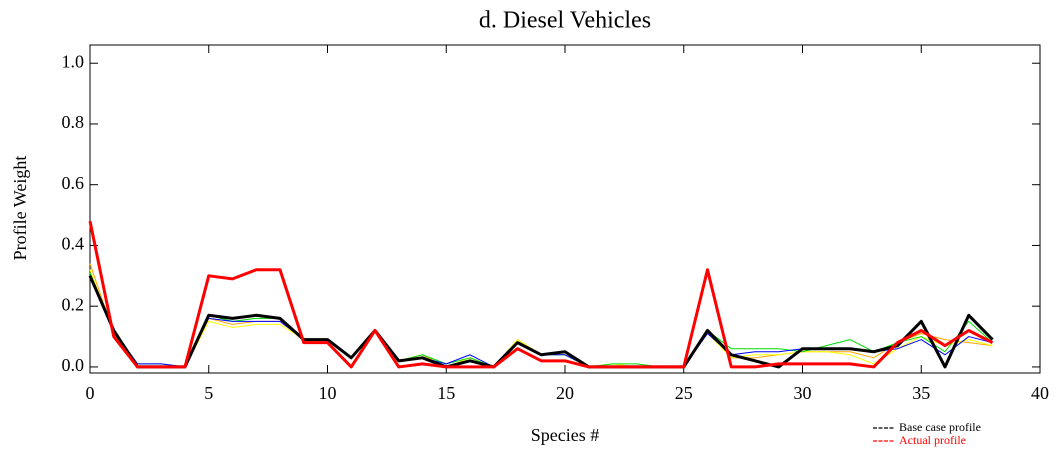  What do you see at coordinates (73, 304) in the screenshot?
I see `y-tick-label: 0.2` at bounding box center [73, 304].